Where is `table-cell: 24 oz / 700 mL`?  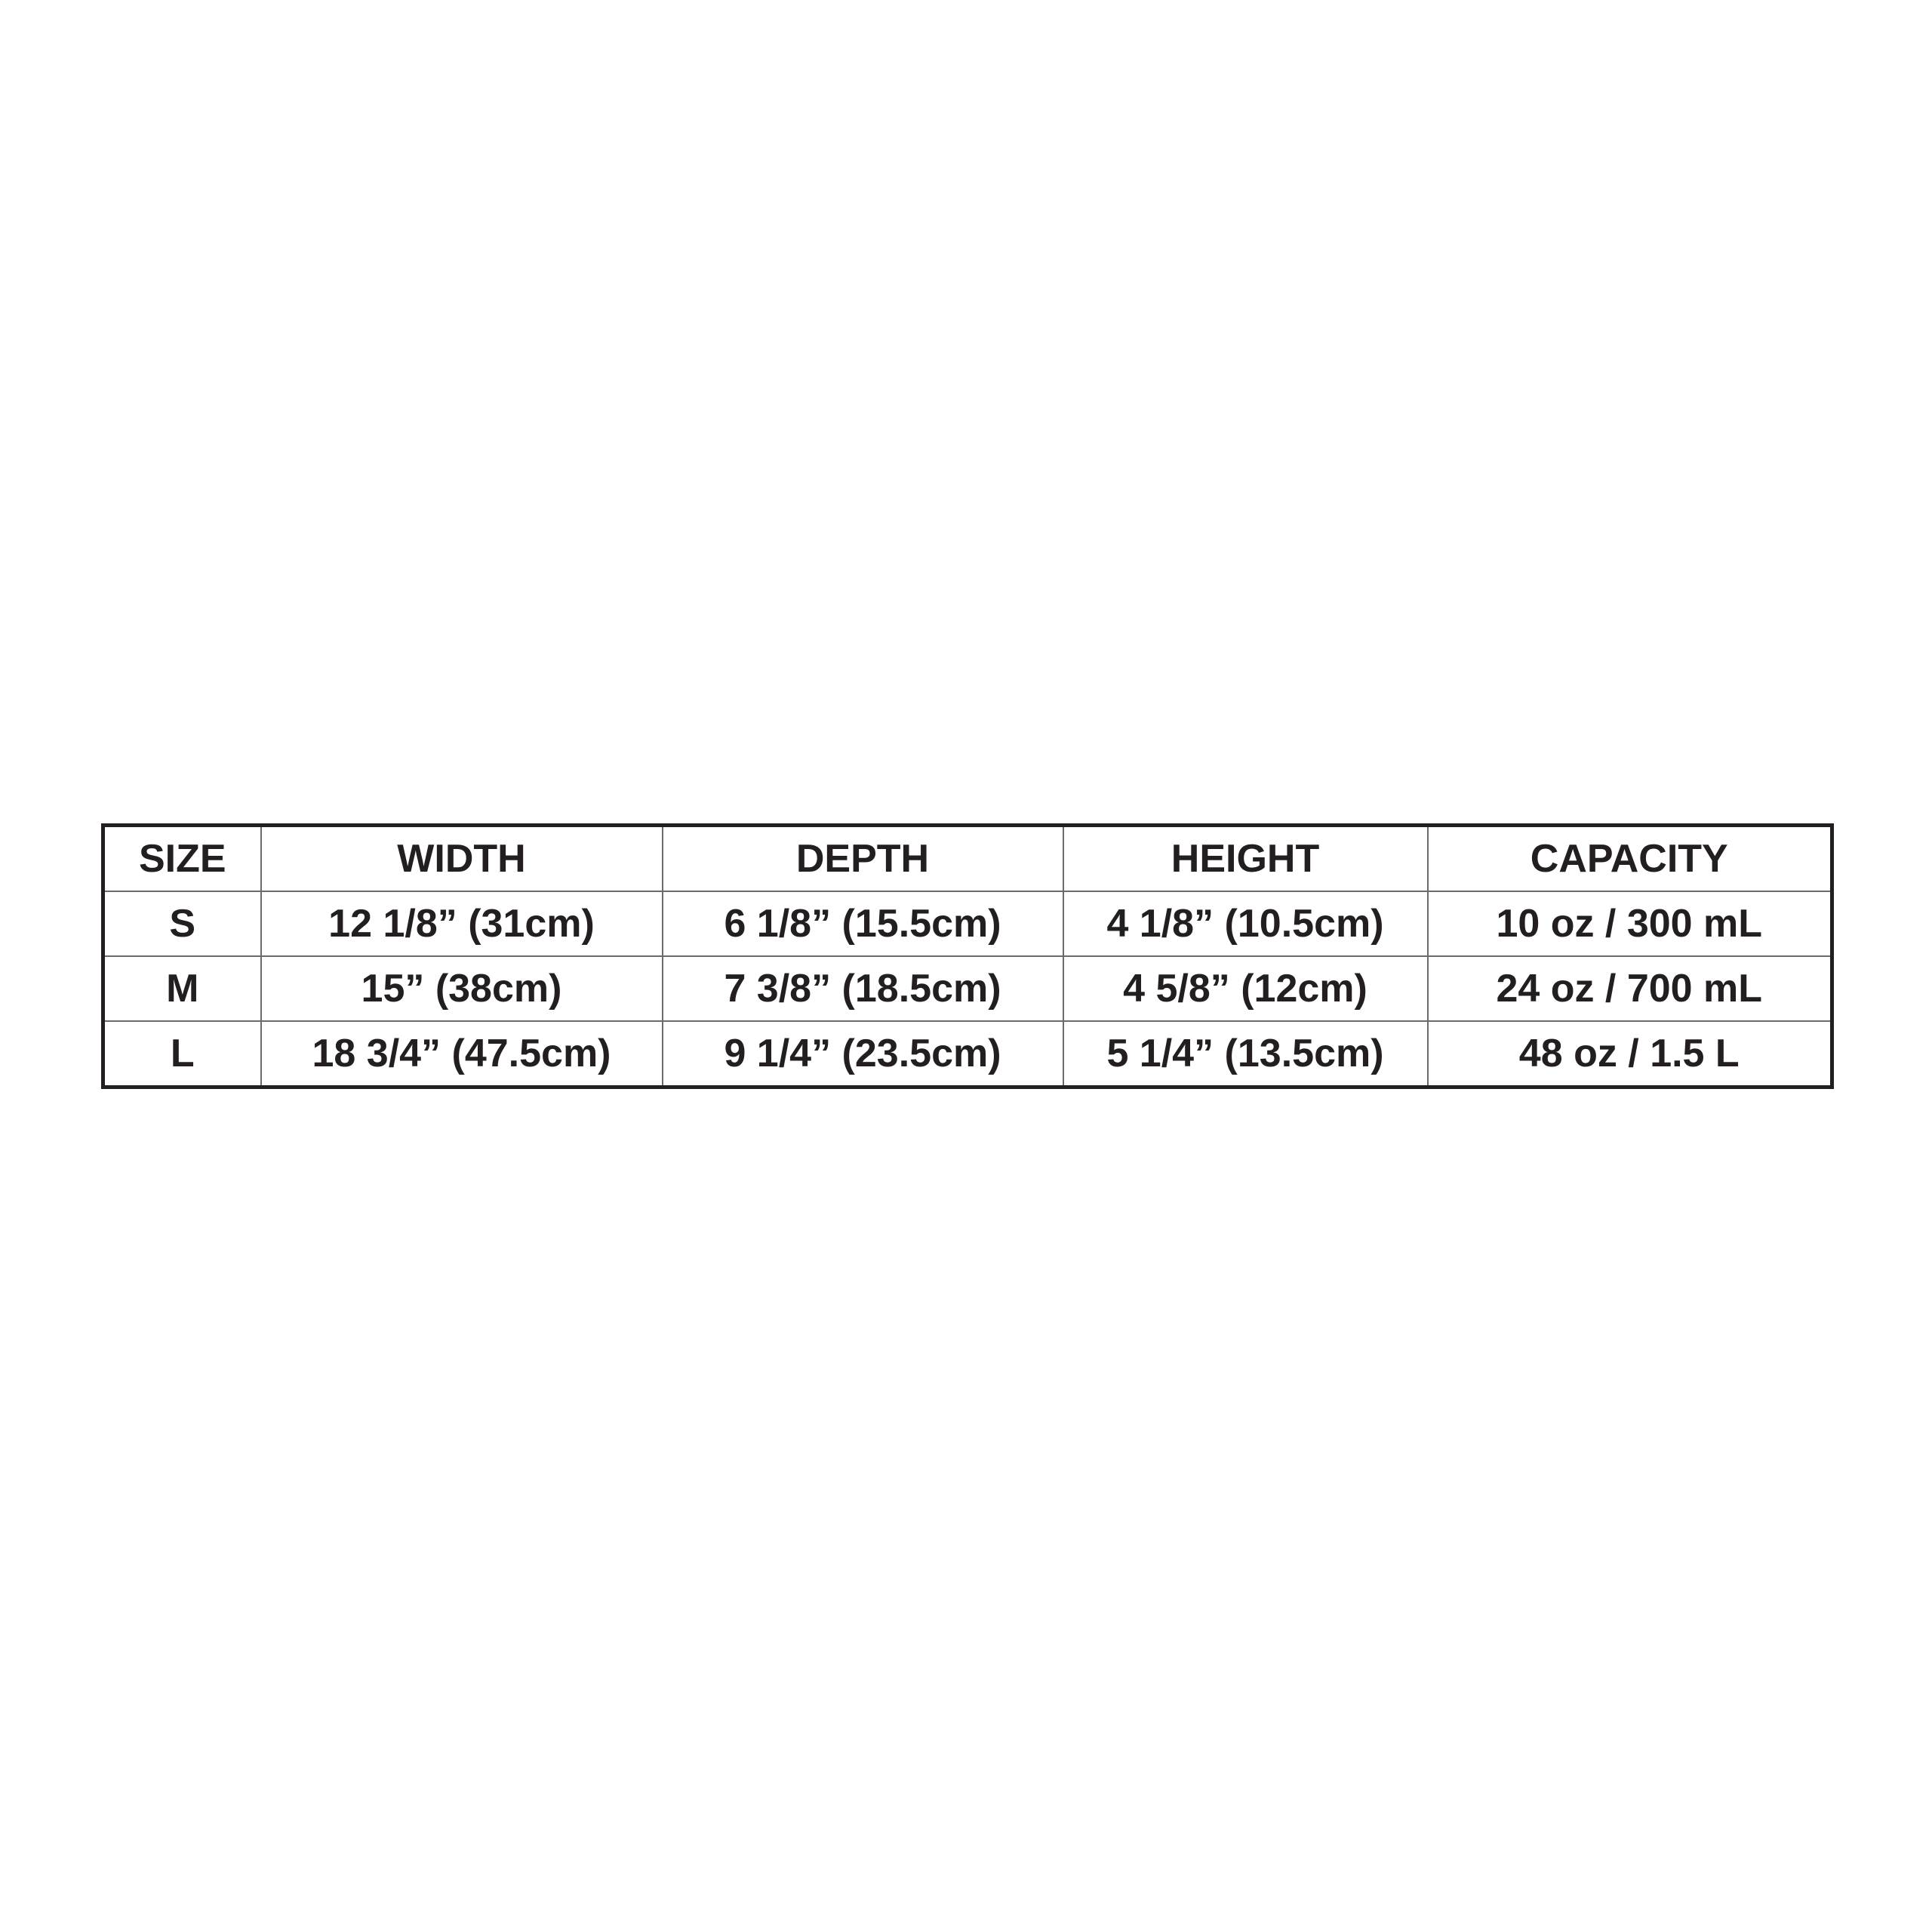 table-cell: 24 oz / 700 mL is located at coordinates (1629, 988).